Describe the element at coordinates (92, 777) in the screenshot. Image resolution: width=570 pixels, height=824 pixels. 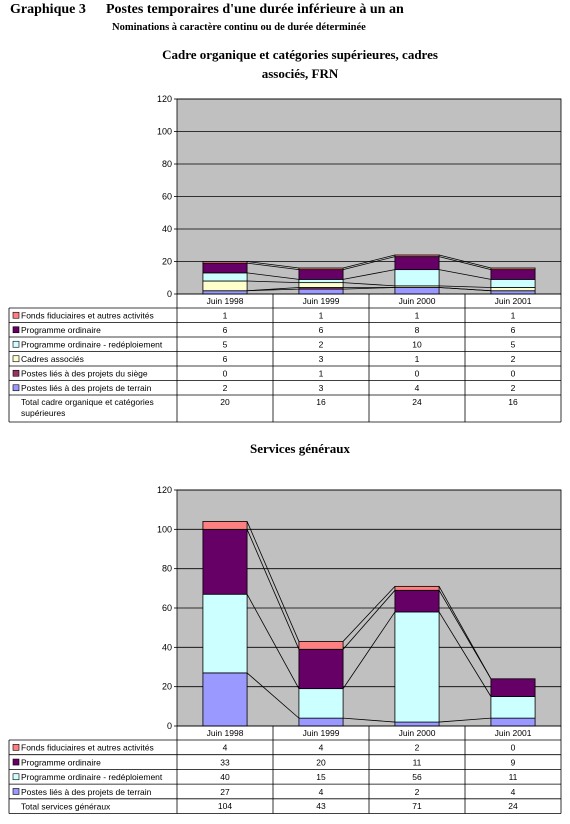
I see `chart2-series-name: Programme ordinaire - redéploiement` at that location.